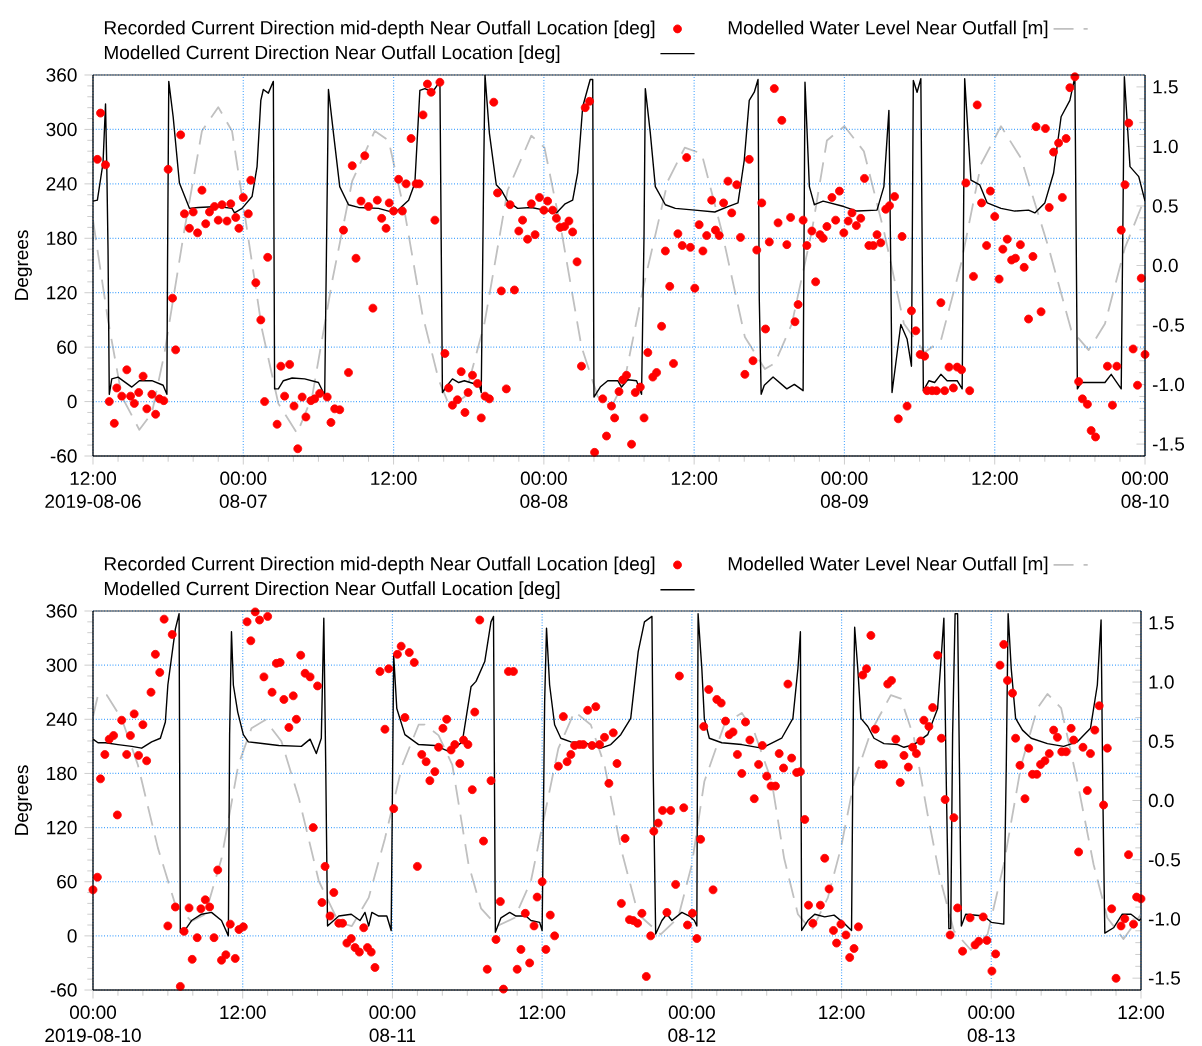 The width and height of the screenshot is (1202, 1046). What do you see at coordinates (844, 490) in the screenshot?
I see `x-tick-label: 00:00 08-09` at bounding box center [844, 490].